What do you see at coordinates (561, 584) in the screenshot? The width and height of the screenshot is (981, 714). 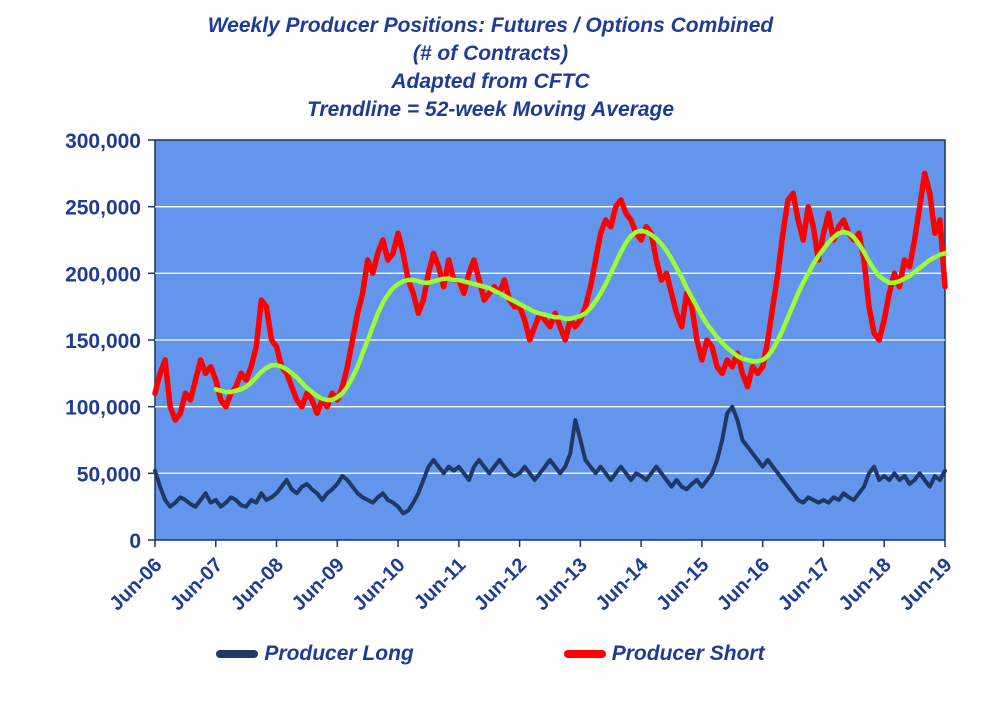 I see `x-tick-label: Jun-13` at bounding box center [561, 584].